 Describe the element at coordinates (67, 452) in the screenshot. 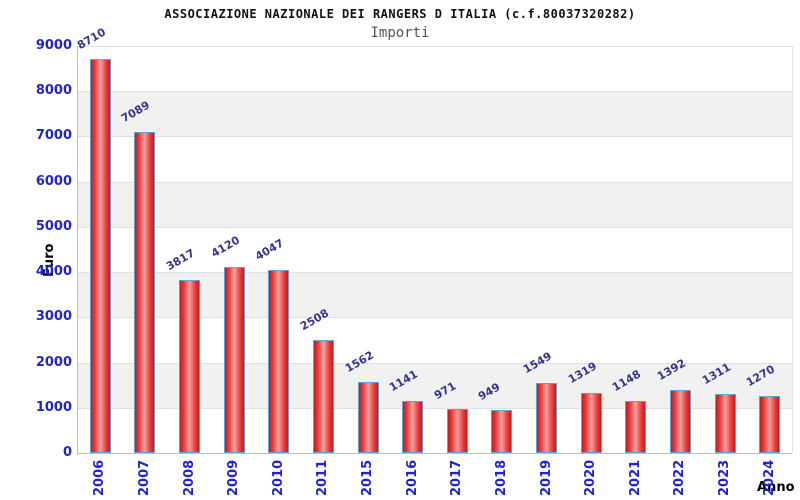

I see `y-tick-label: 0` at that location.